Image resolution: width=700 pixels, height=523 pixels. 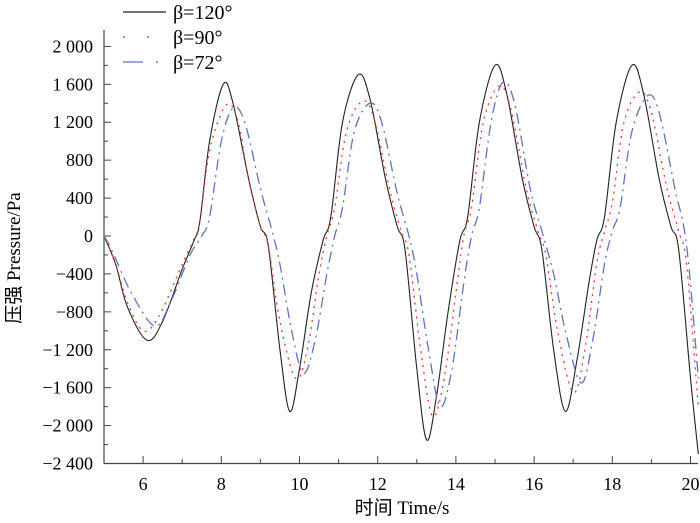 I want to click on legend-label-2: β=72°, so click(x=197, y=63).